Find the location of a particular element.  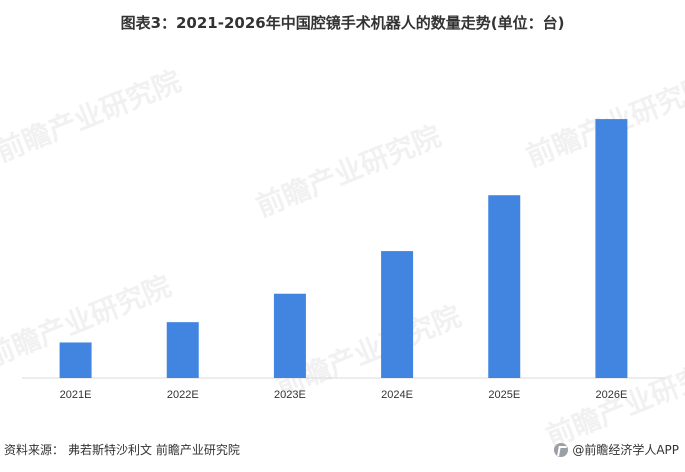

brand-credit: @前瞻经济学人APP is located at coordinates (616, 449).